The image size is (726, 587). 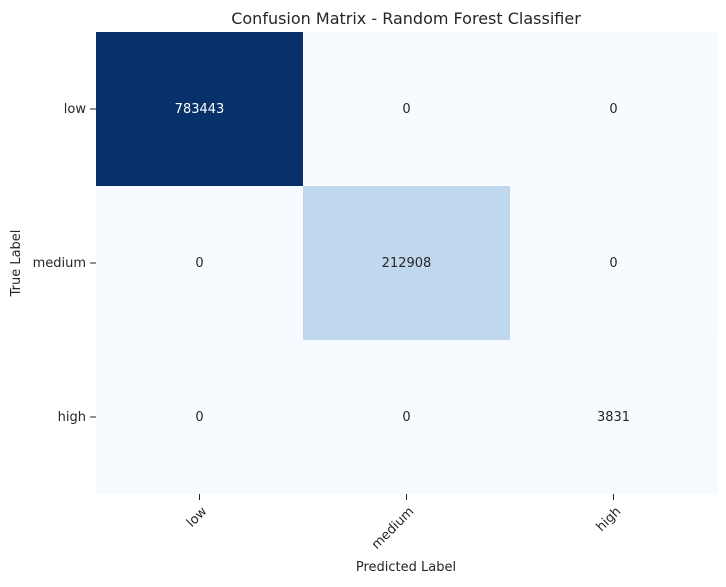 I want to click on x-tick-label: medium, so click(x=393, y=528).